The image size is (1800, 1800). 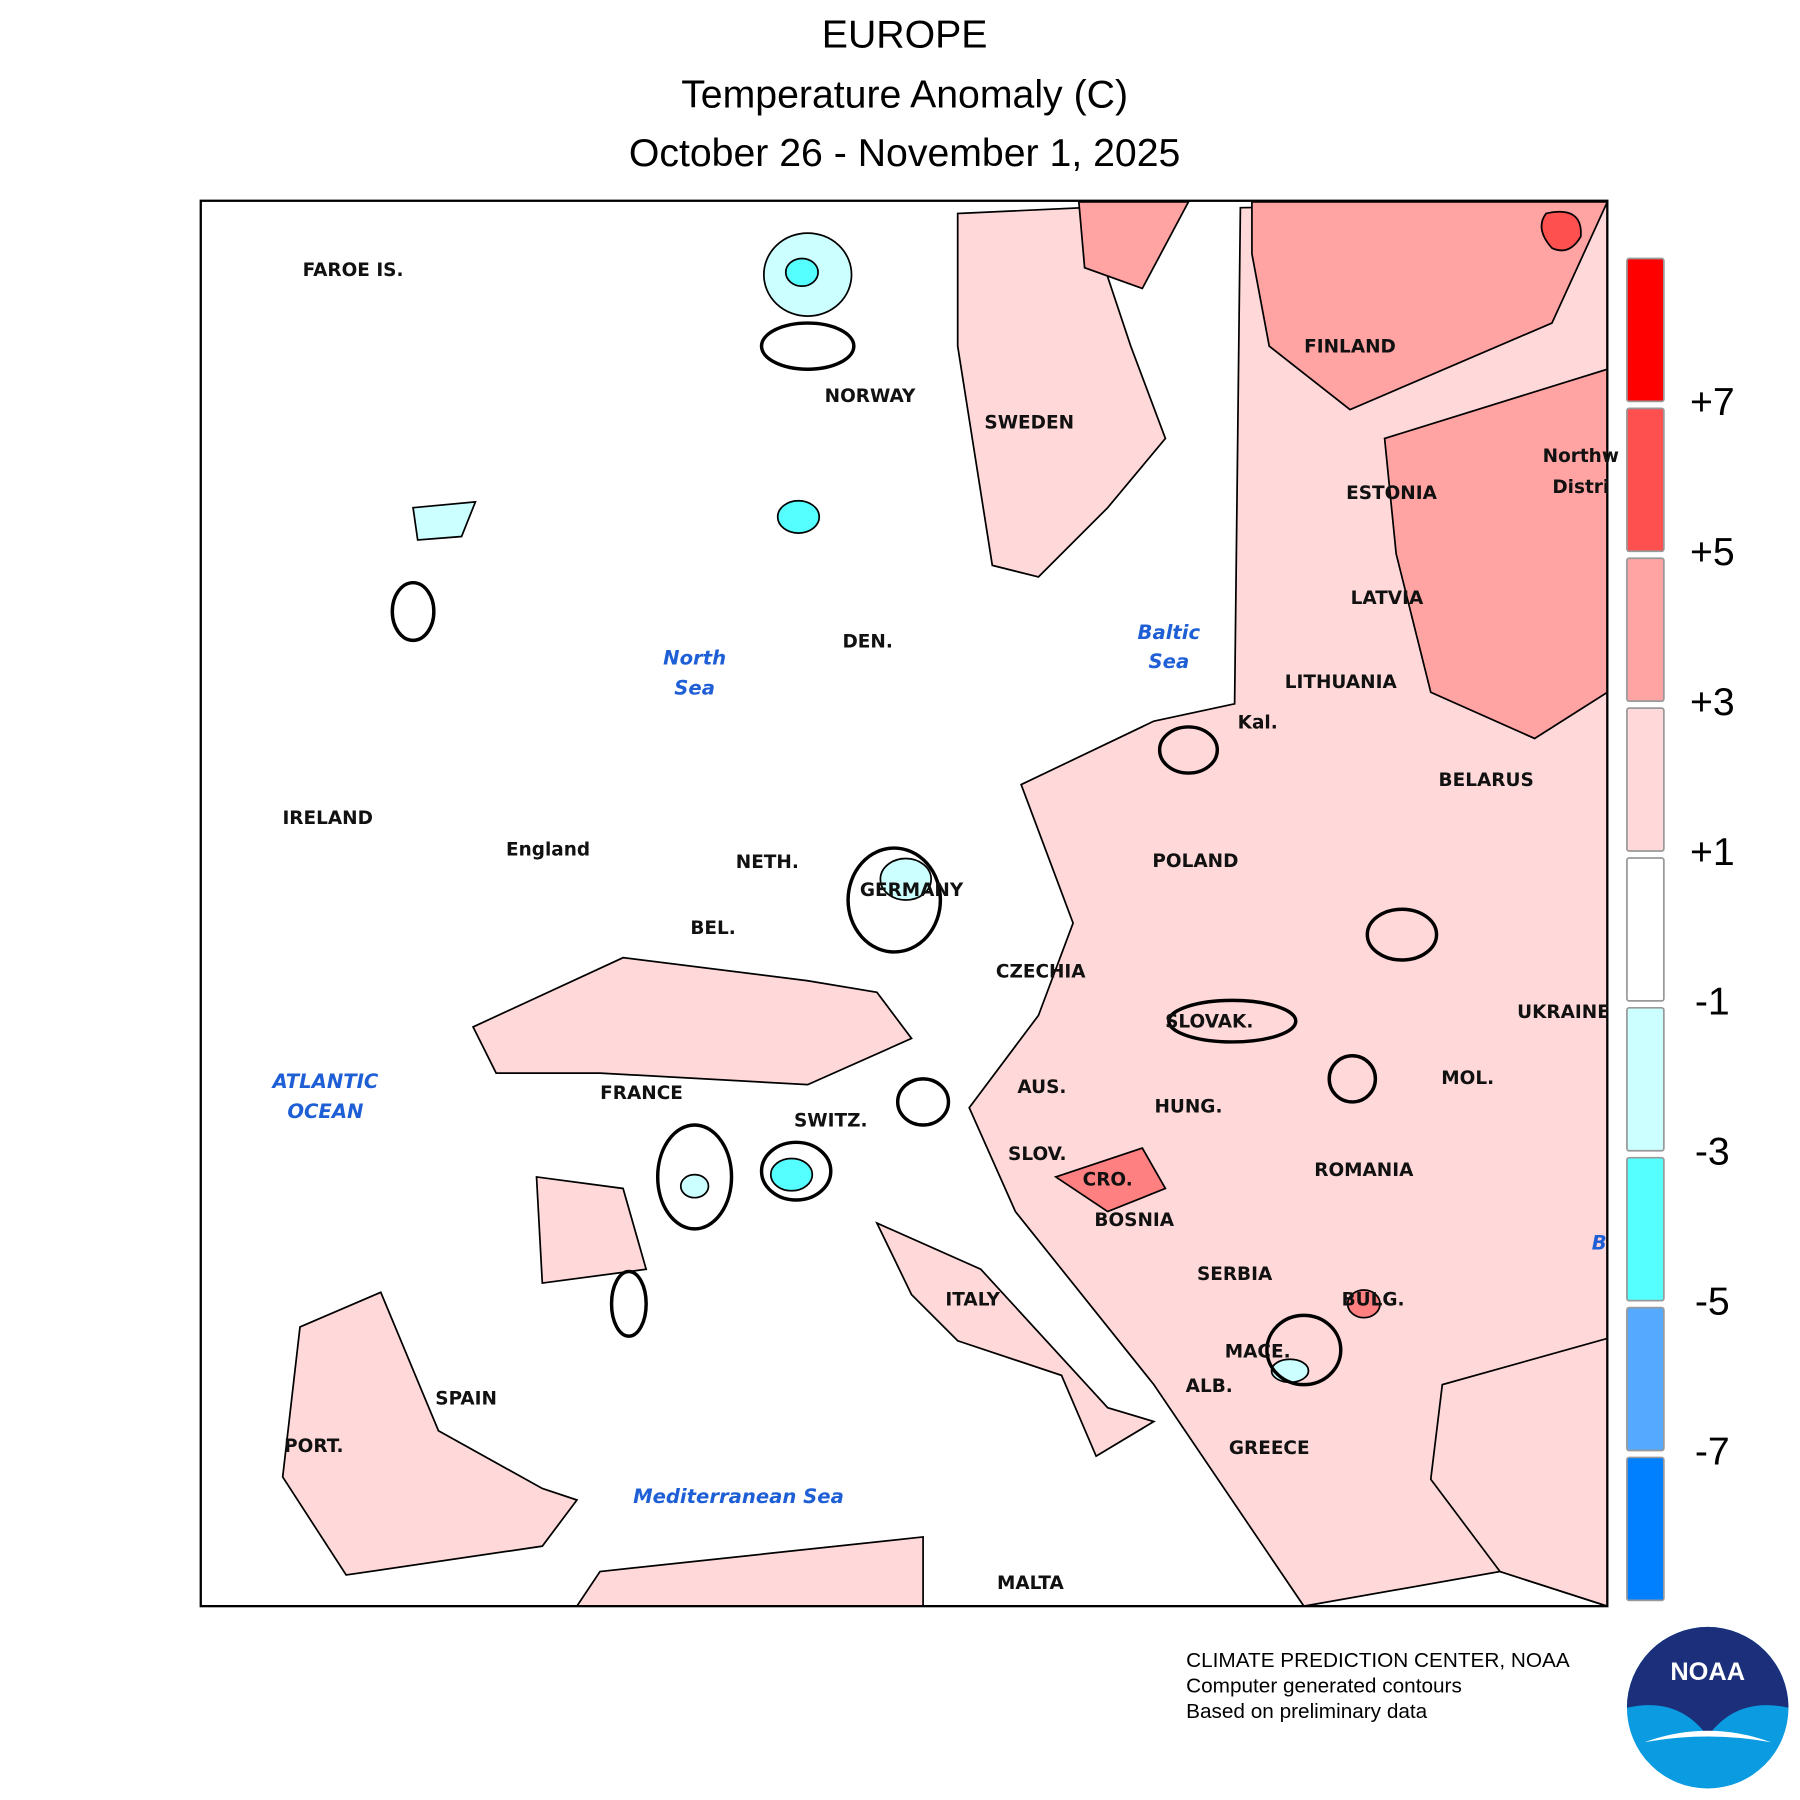 I want to click on place-label: BELARUS, so click(x=1486, y=780).